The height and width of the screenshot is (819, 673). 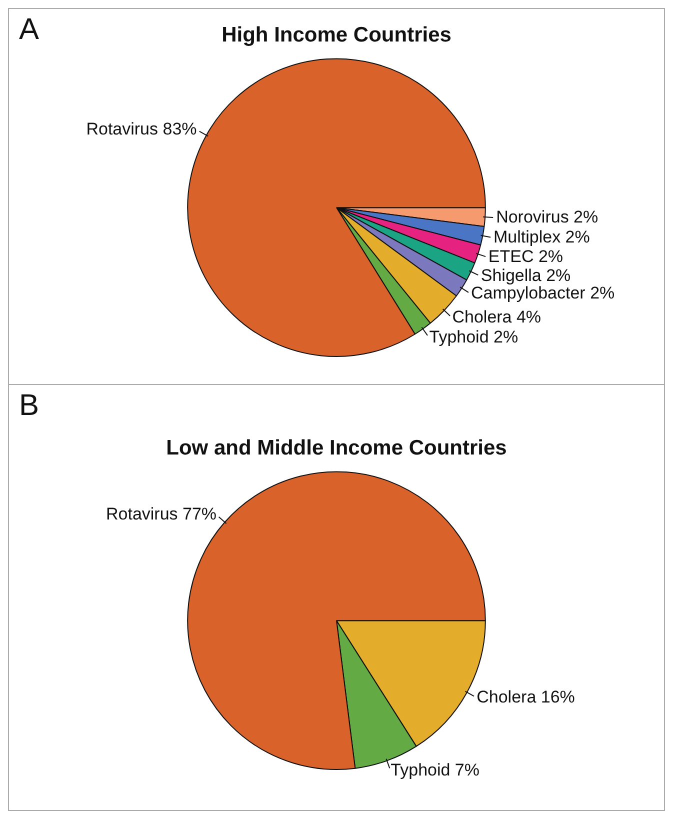 I want to click on slice-label: Typhoid 2%, so click(x=473, y=337).